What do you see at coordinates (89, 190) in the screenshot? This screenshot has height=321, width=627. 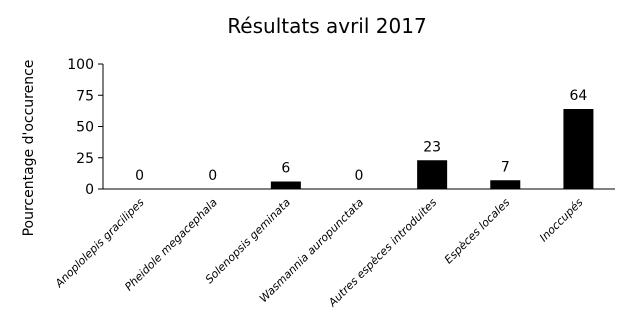 I see `y-tick-label: 0` at bounding box center [89, 190].